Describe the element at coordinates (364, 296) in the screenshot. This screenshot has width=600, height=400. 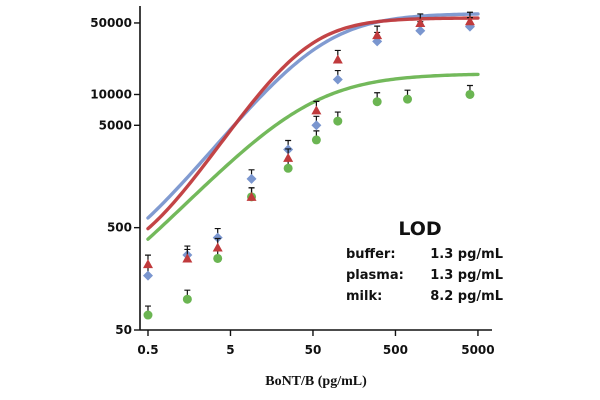
I see `lod-label-milk: milk:` at that location.